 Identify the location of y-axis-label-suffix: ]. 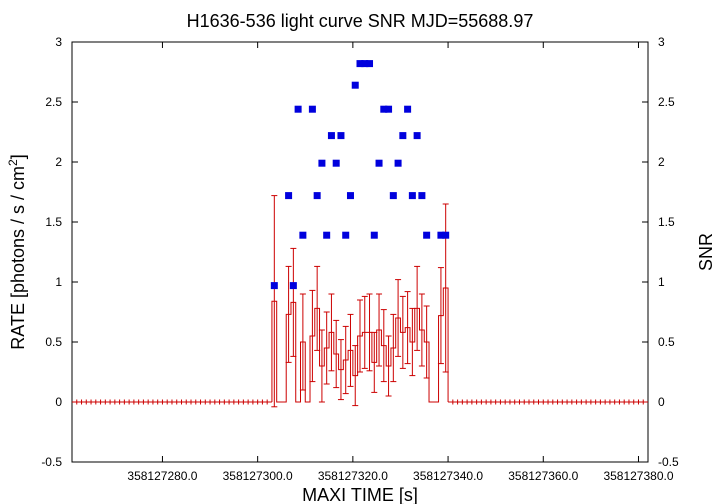
(18, 156).